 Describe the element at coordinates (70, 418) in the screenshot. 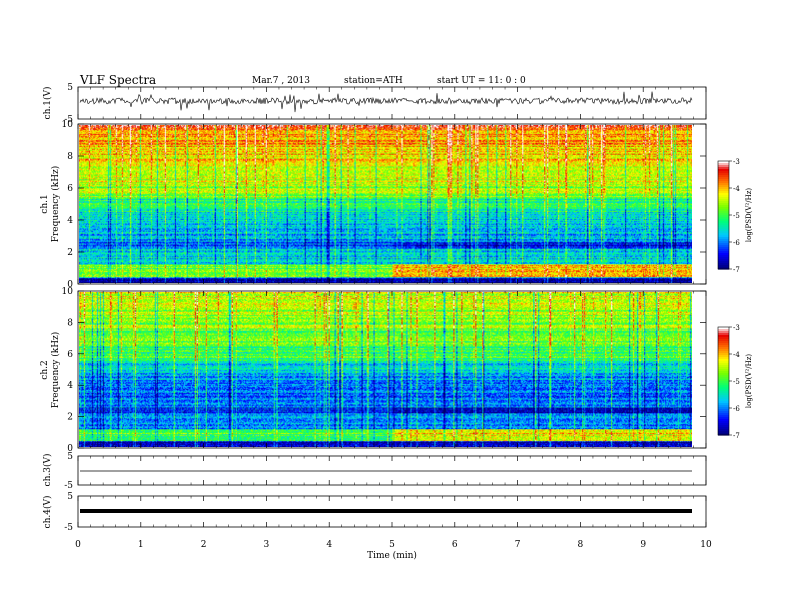

I see `y-tick-label: 2` at that location.